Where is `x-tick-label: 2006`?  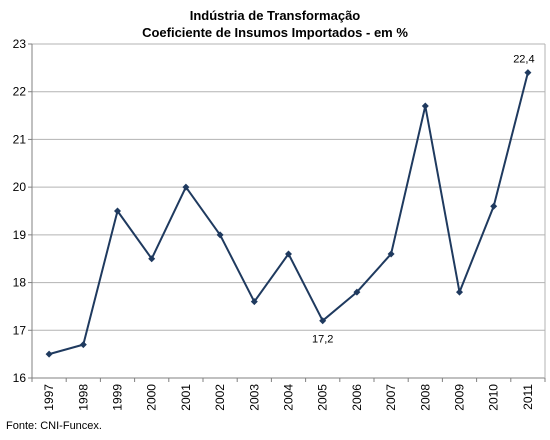
x-tick-label: 2006 is located at coordinates (357, 397).